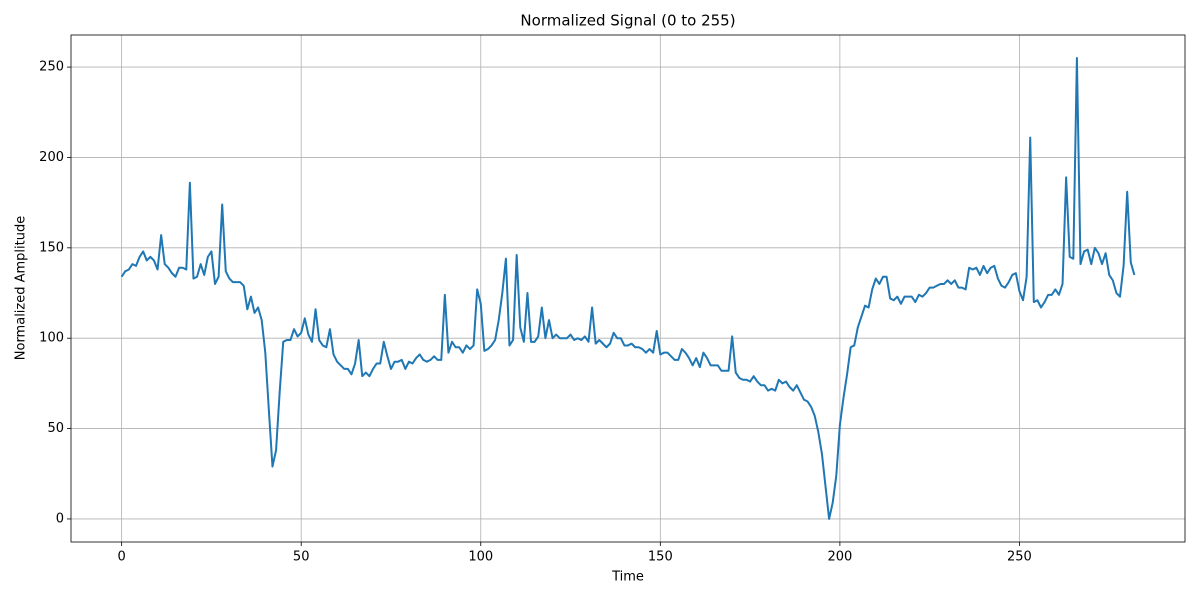 The image size is (1200, 600). Describe the element at coordinates (51, 67) in the screenshot. I see `y-tick-label: 250` at that location.